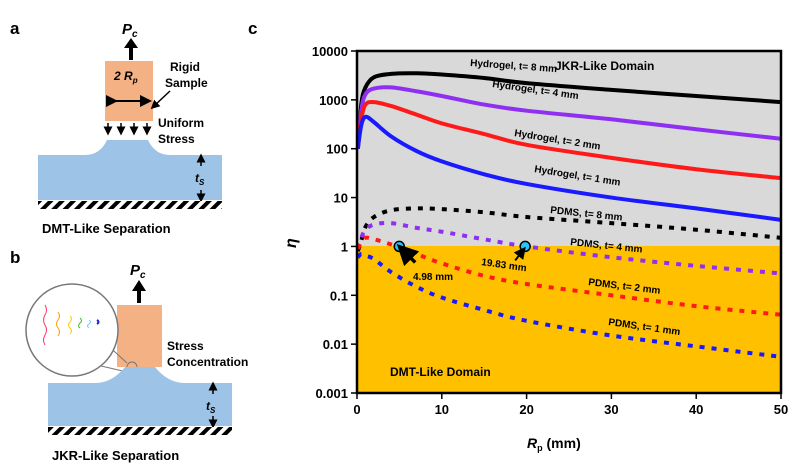 The width and height of the screenshot is (798, 468). Describe the element at coordinates (115, 455) in the screenshot. I see `panel-b-caption: JKR-Like Separation` at that location.